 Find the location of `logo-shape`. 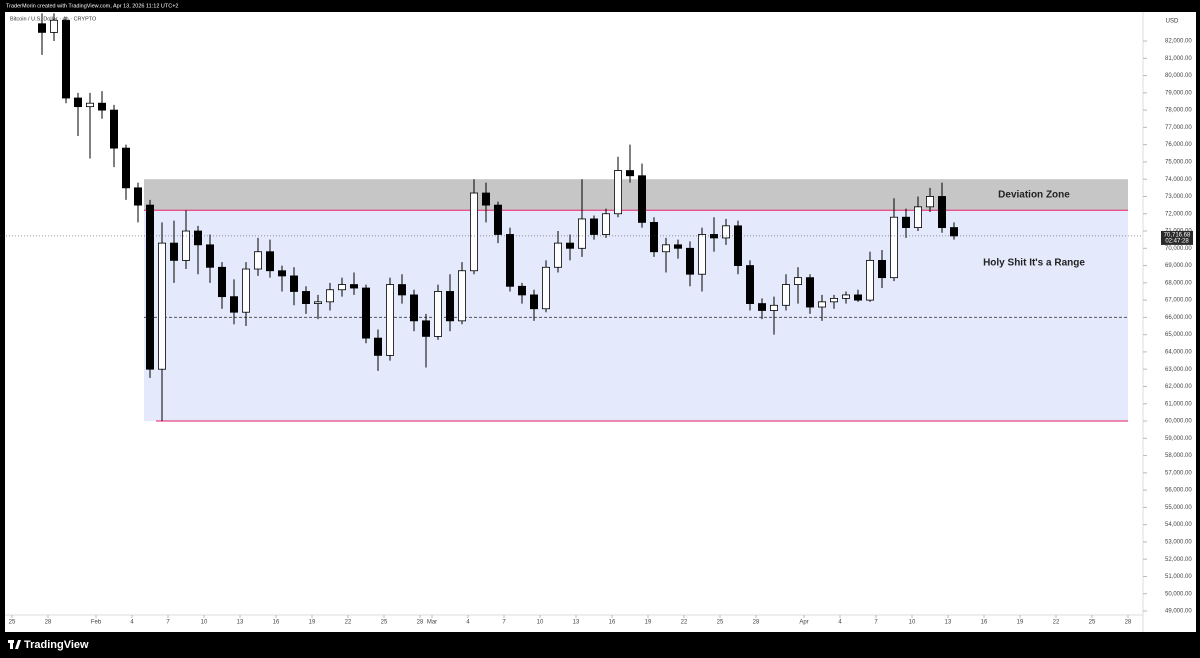

logo-shape is located at coordinates (18, 644).